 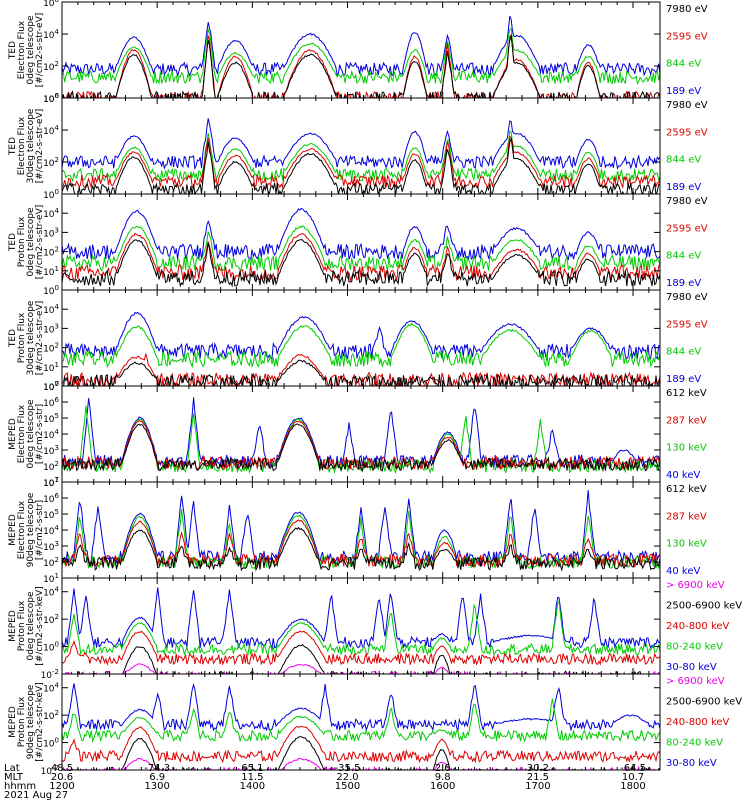 I want to click on series-30-80-kev-line, so click(x=361, y=618).